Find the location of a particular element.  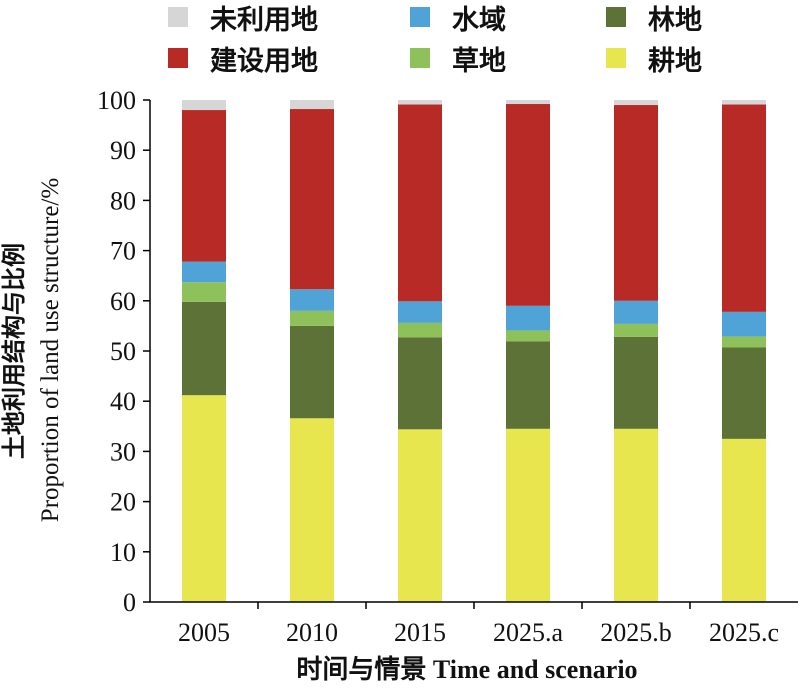

y-ticks-group: 0 10 20 30 40 50 60 70 80 90 100 is located at coordinates (123, 351).